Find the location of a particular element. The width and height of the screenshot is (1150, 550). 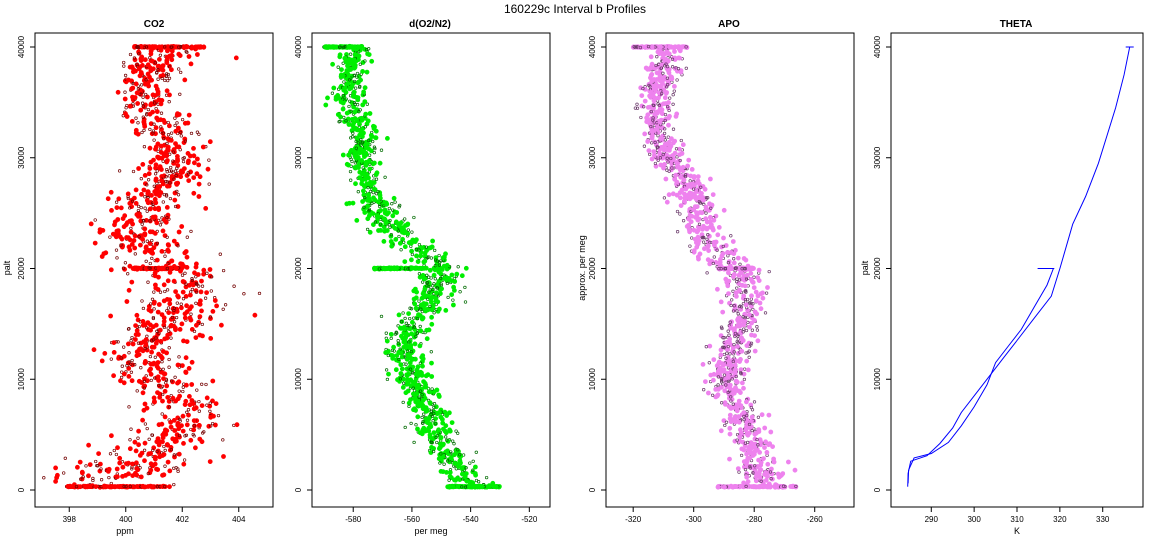

panel-apo-points is located at coordinates (714, 267).